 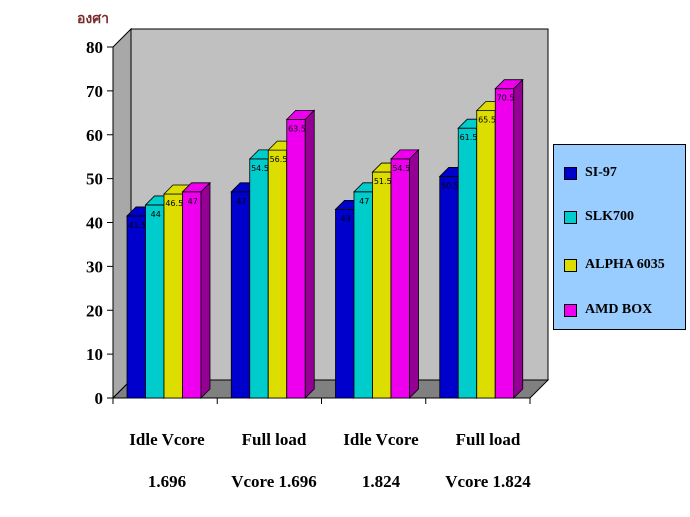 What do you see at coordinates (94, 310) in the screenshot?
I see `y-tick-label: 20` at bounding box center [94, 310].